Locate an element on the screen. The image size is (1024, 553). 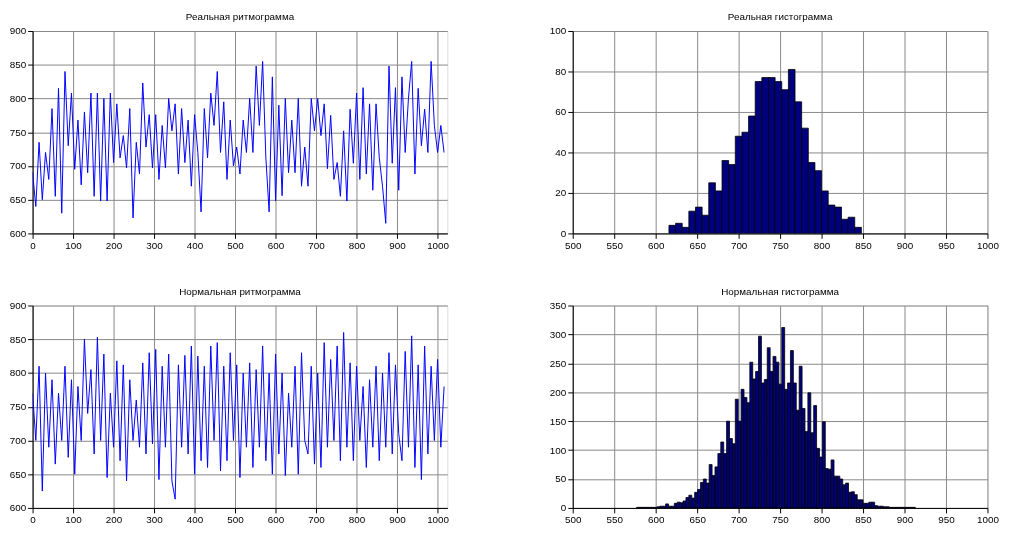
chart-title: Реальная ритмограмма is located at coordinates (240, 17).